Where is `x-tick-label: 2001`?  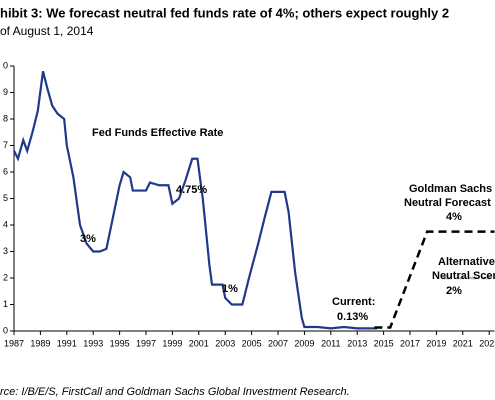 x-tick-label: 2001 is located at coordinates (199, 343).